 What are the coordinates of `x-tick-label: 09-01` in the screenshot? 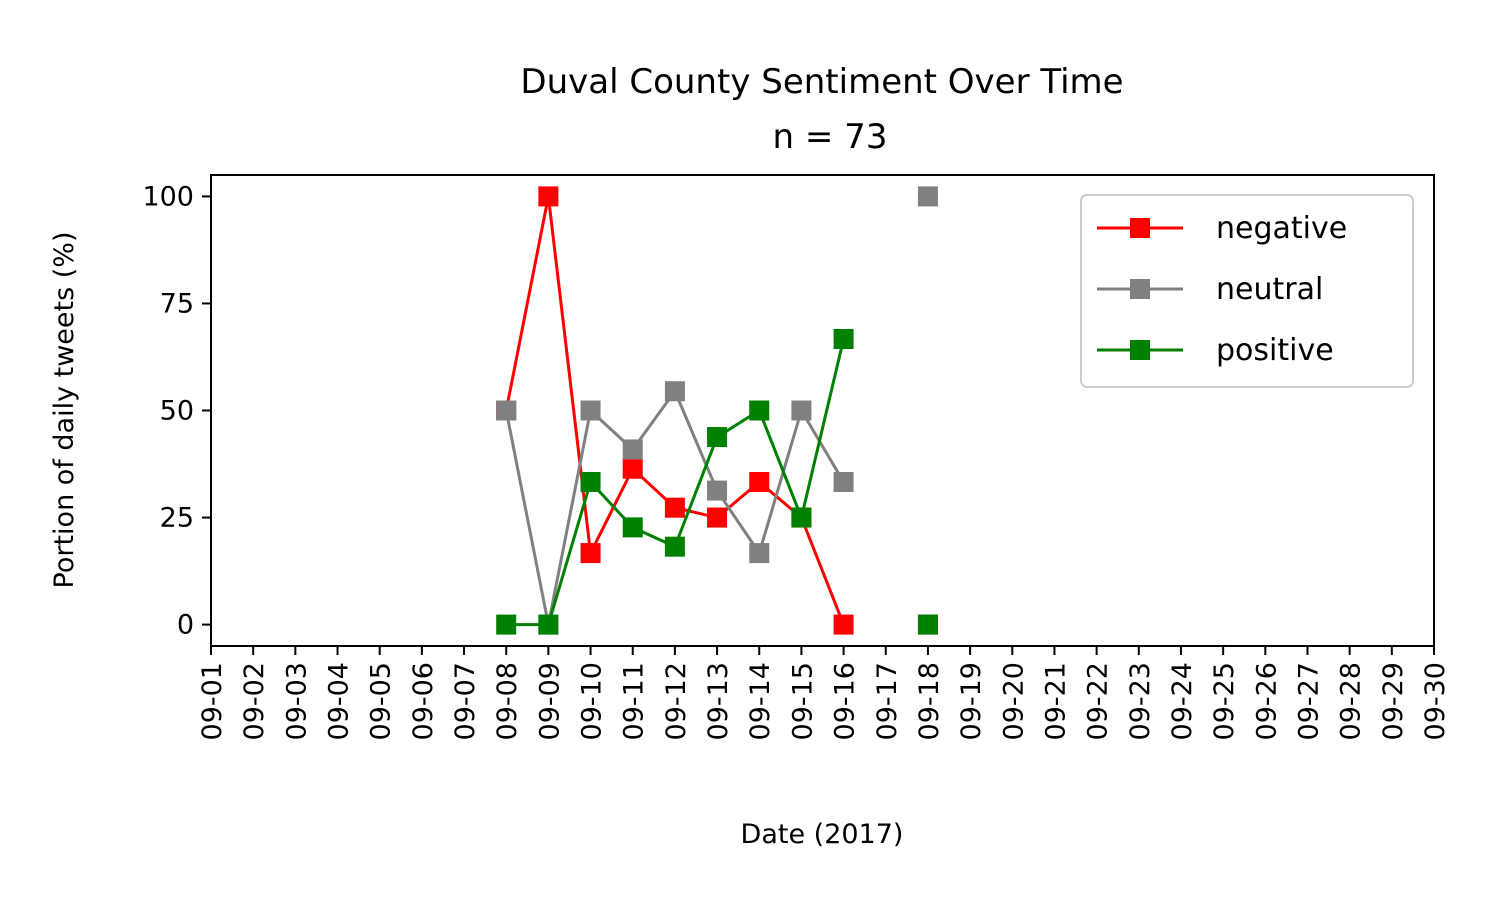 It's located at (212, 701).